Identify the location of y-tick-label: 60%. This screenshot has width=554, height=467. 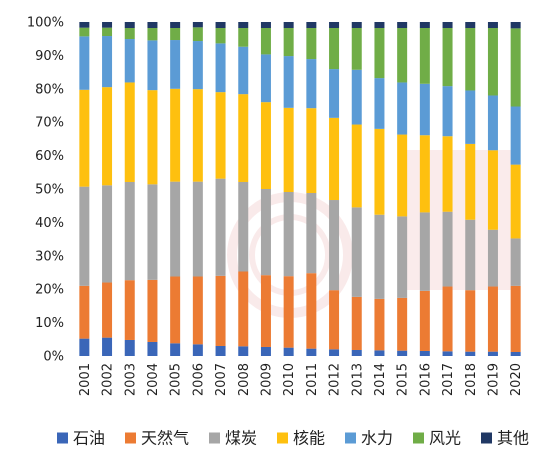
(49, 156).